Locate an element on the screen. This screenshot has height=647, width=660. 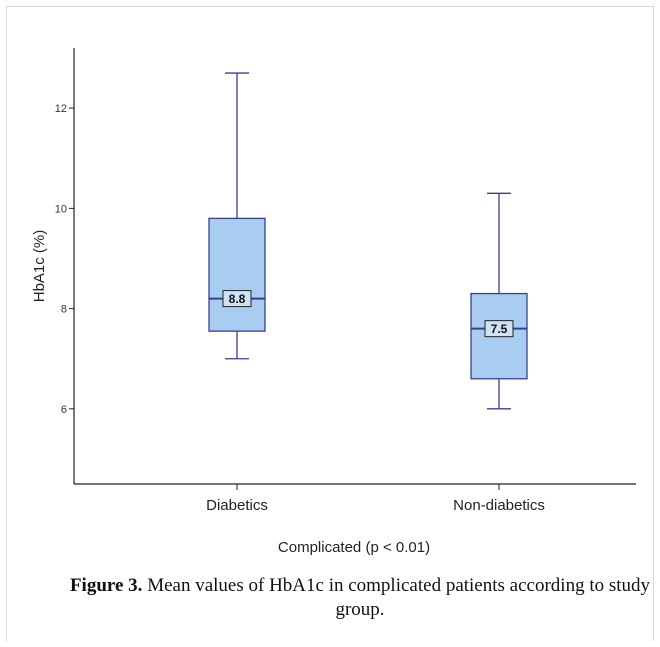
box-group: 8.8 is located at coordinates (237, 216).